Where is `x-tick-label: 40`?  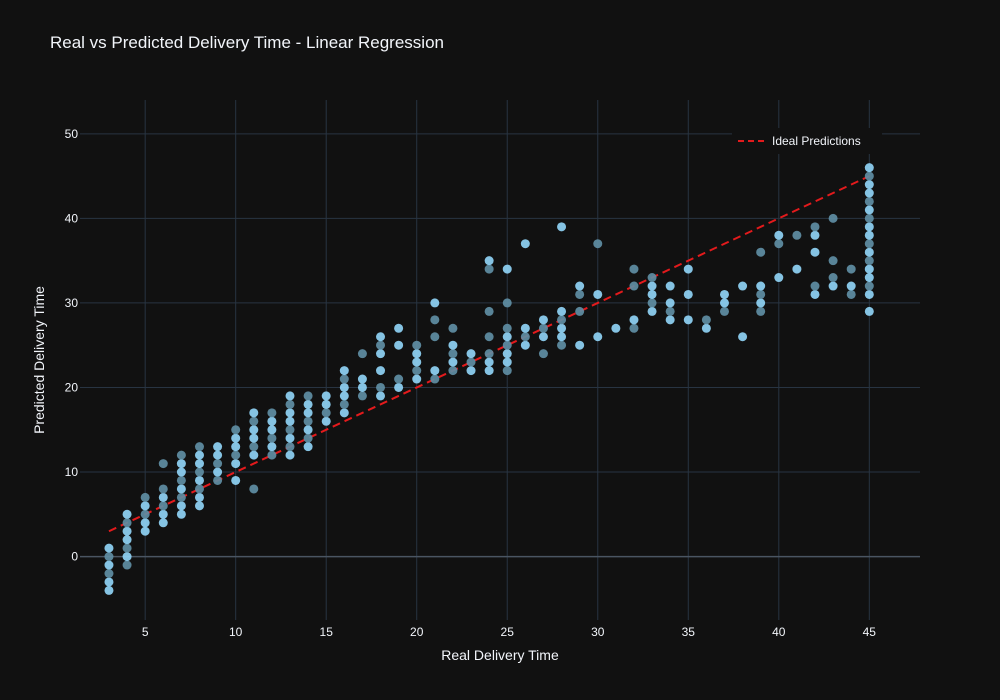
x-tick-label: 40 is located at coordinates (779, 632).